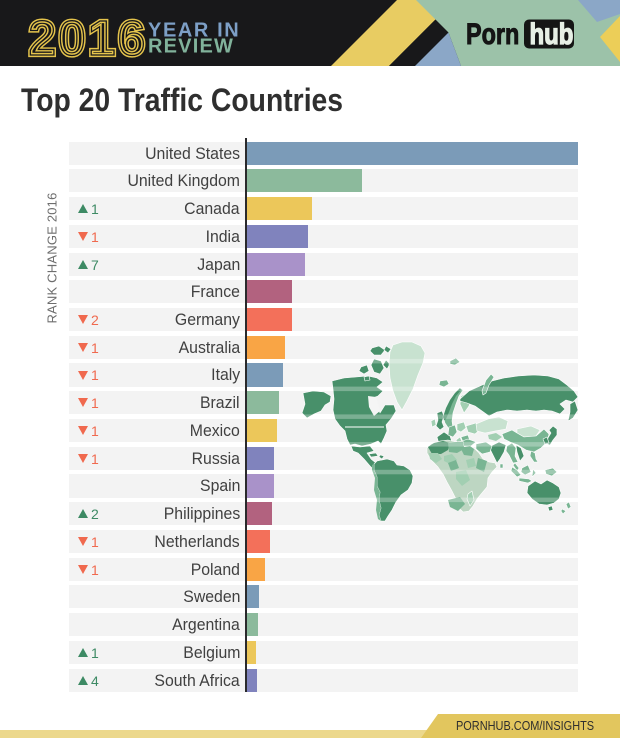 The image size is (620, 738). What do you see at coordinates (525, 725) in the screenshot?
I see `svg-text: PORNHUB.COM/INSIGHTS` at bounding box center [525, 725].